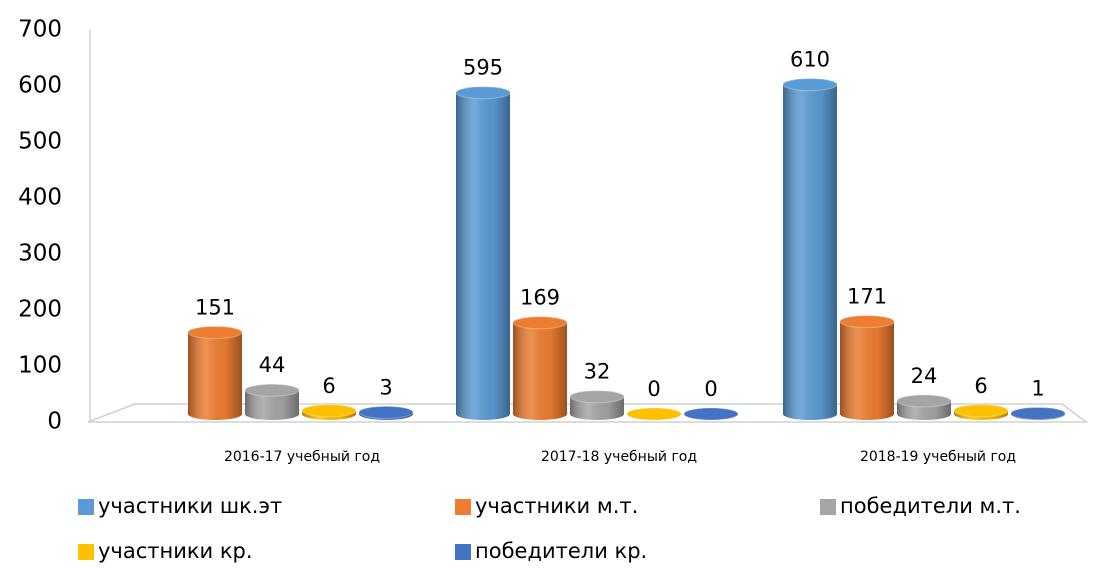  What do you see at coordinates (190, 506) in the screenshot?
I see `legend-label: участники шк.эт` at bounding box center [190, 506].